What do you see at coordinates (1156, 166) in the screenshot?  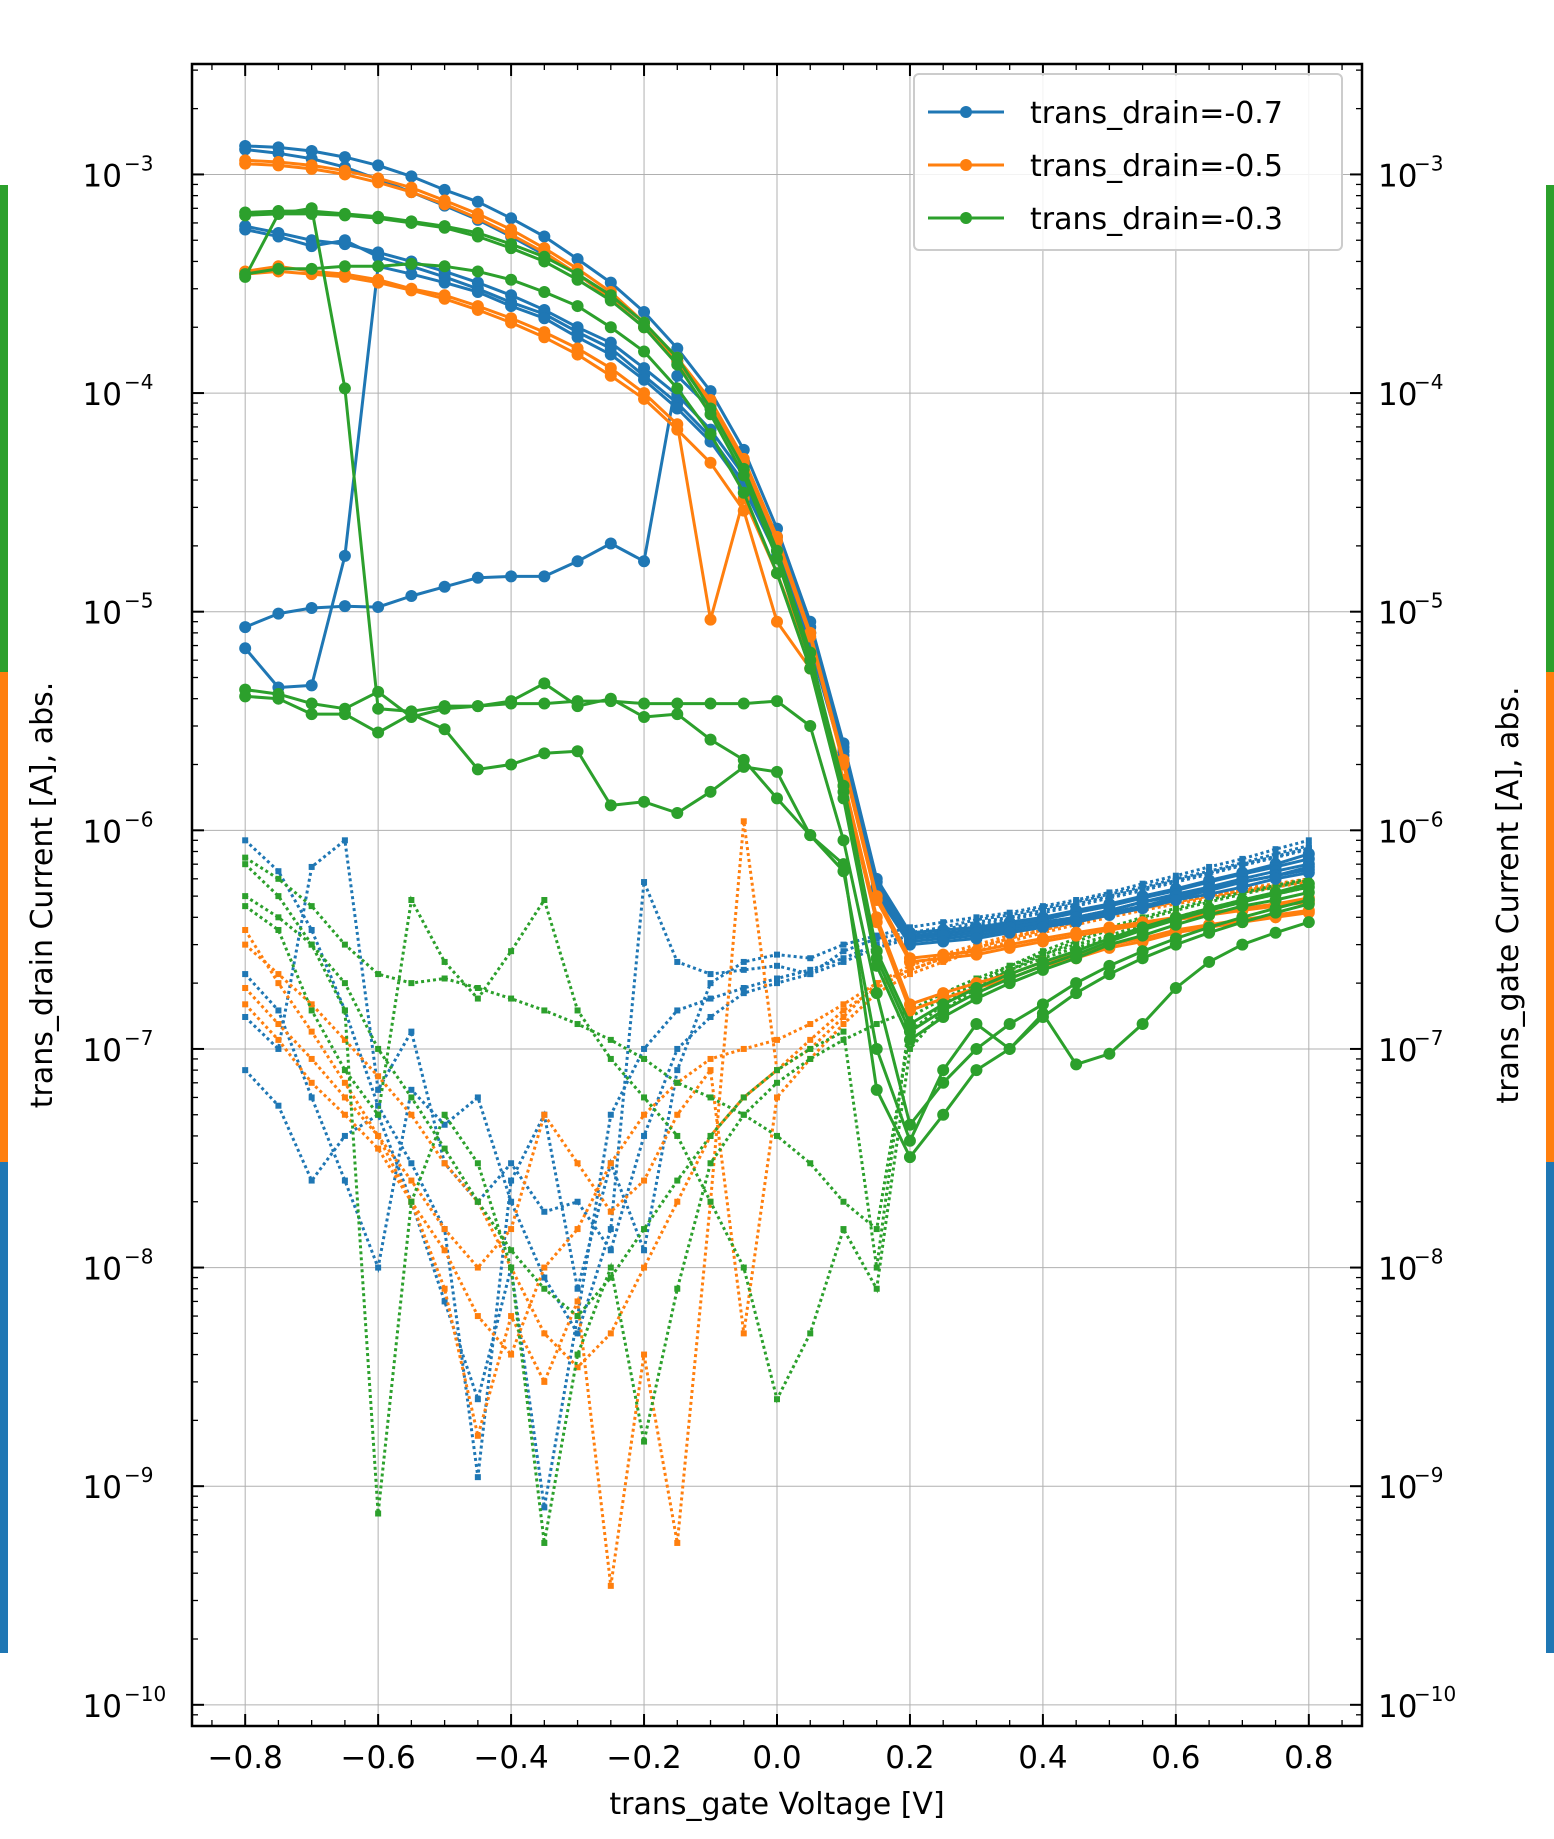 I see `legend-label-1: trans_drain=-0.5` at bounding box center [1156, 166].